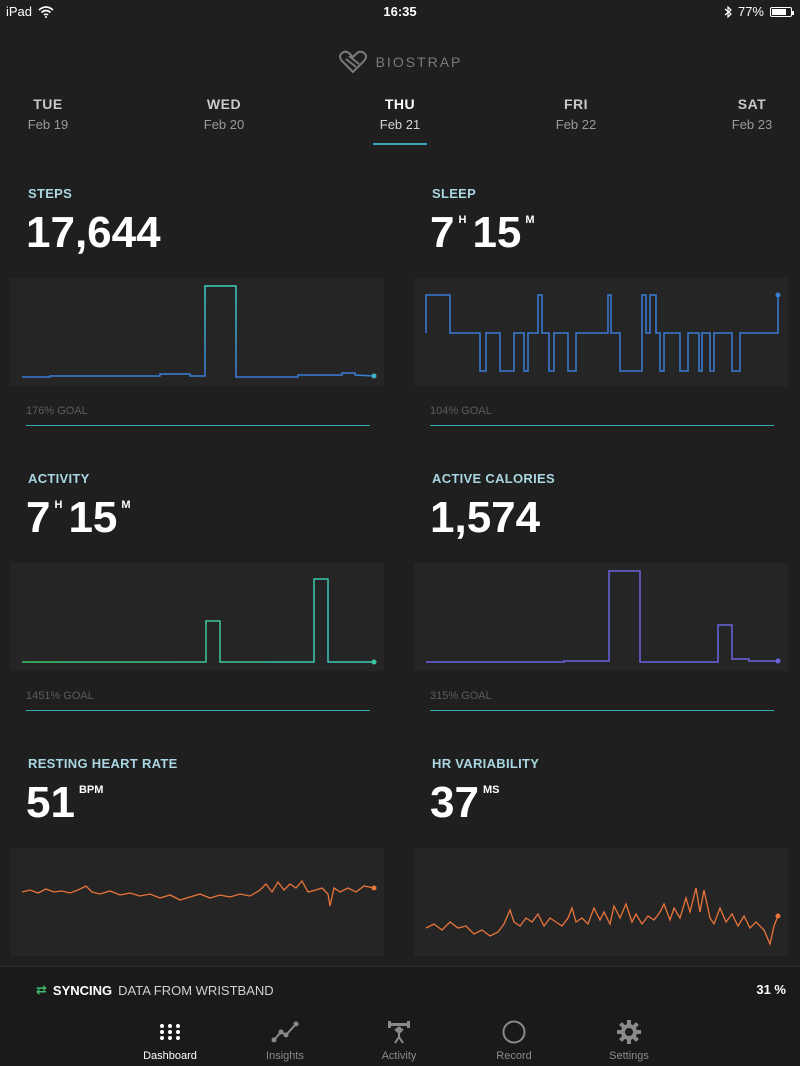 The height and width of the screenshot is (1066, 800). I want to click on day-date: Feb 22, so click(576, 124).